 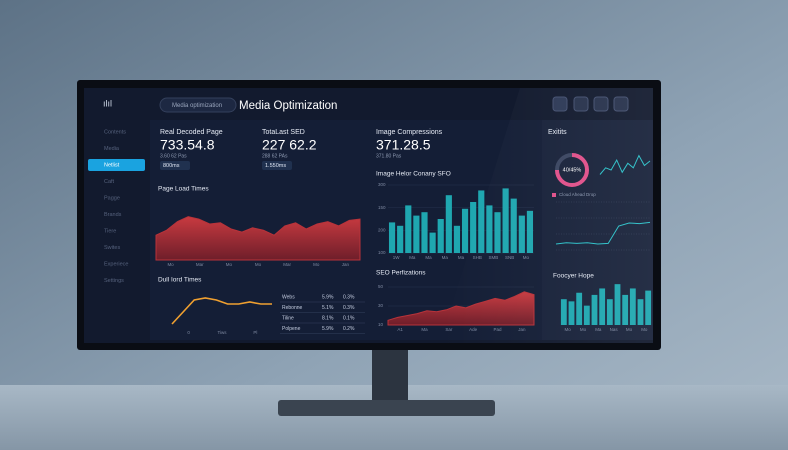 What do you see at coordinates (188, 332) in the screenshot?
I see `x-label: 0` at bounding box center [188, 332].